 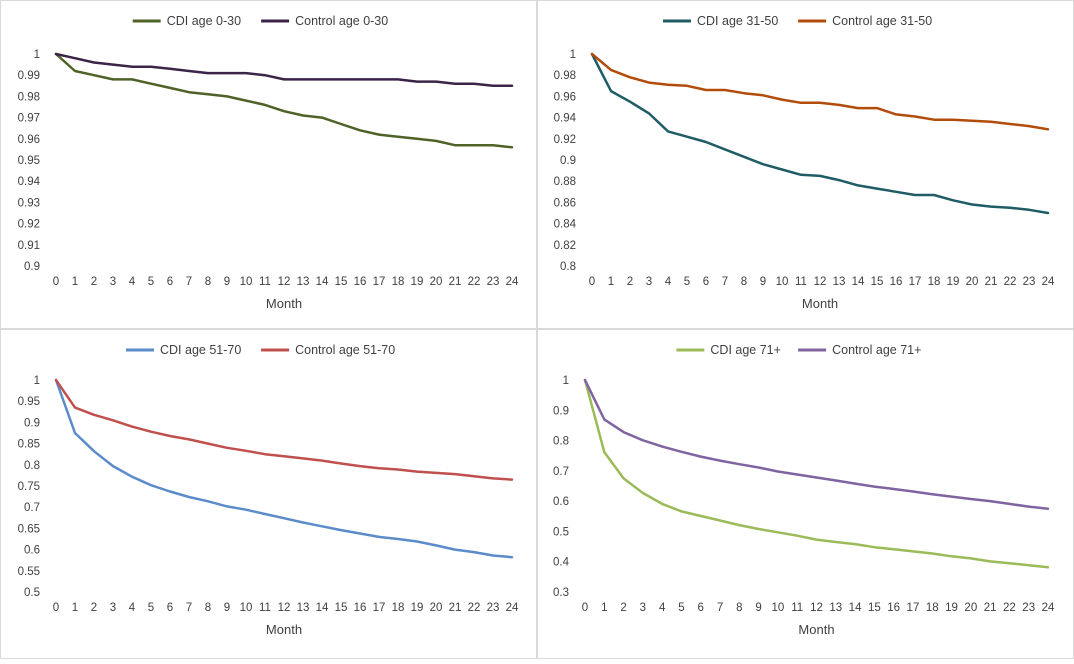 I want to click on x-tick-label: 4, so click(x=668, y=282).